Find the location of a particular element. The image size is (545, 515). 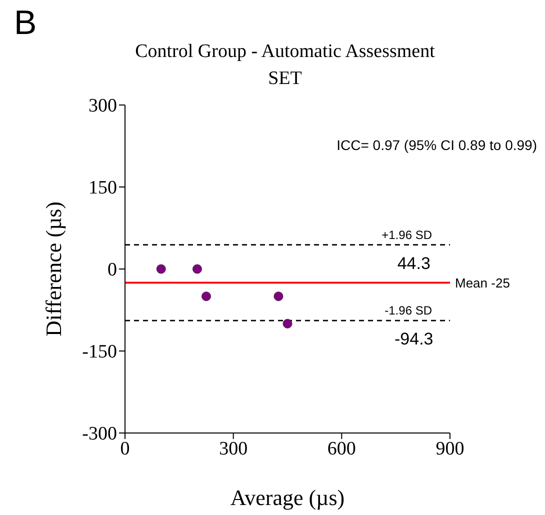

y-tick-label: 150 is located at coordinates (102, 188).